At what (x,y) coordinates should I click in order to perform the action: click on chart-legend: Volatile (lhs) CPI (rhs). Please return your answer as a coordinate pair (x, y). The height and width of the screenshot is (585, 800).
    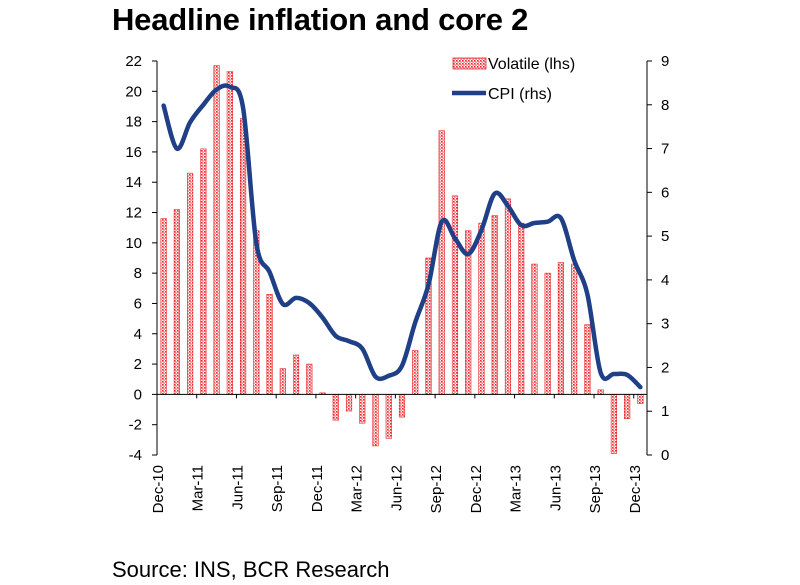
    Looking at the image, I should click on (513, 79).